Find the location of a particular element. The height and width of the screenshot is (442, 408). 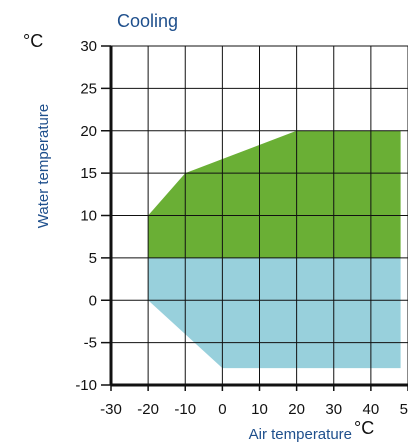

y-tick-label: 20 is located at coordinates (88, 131).